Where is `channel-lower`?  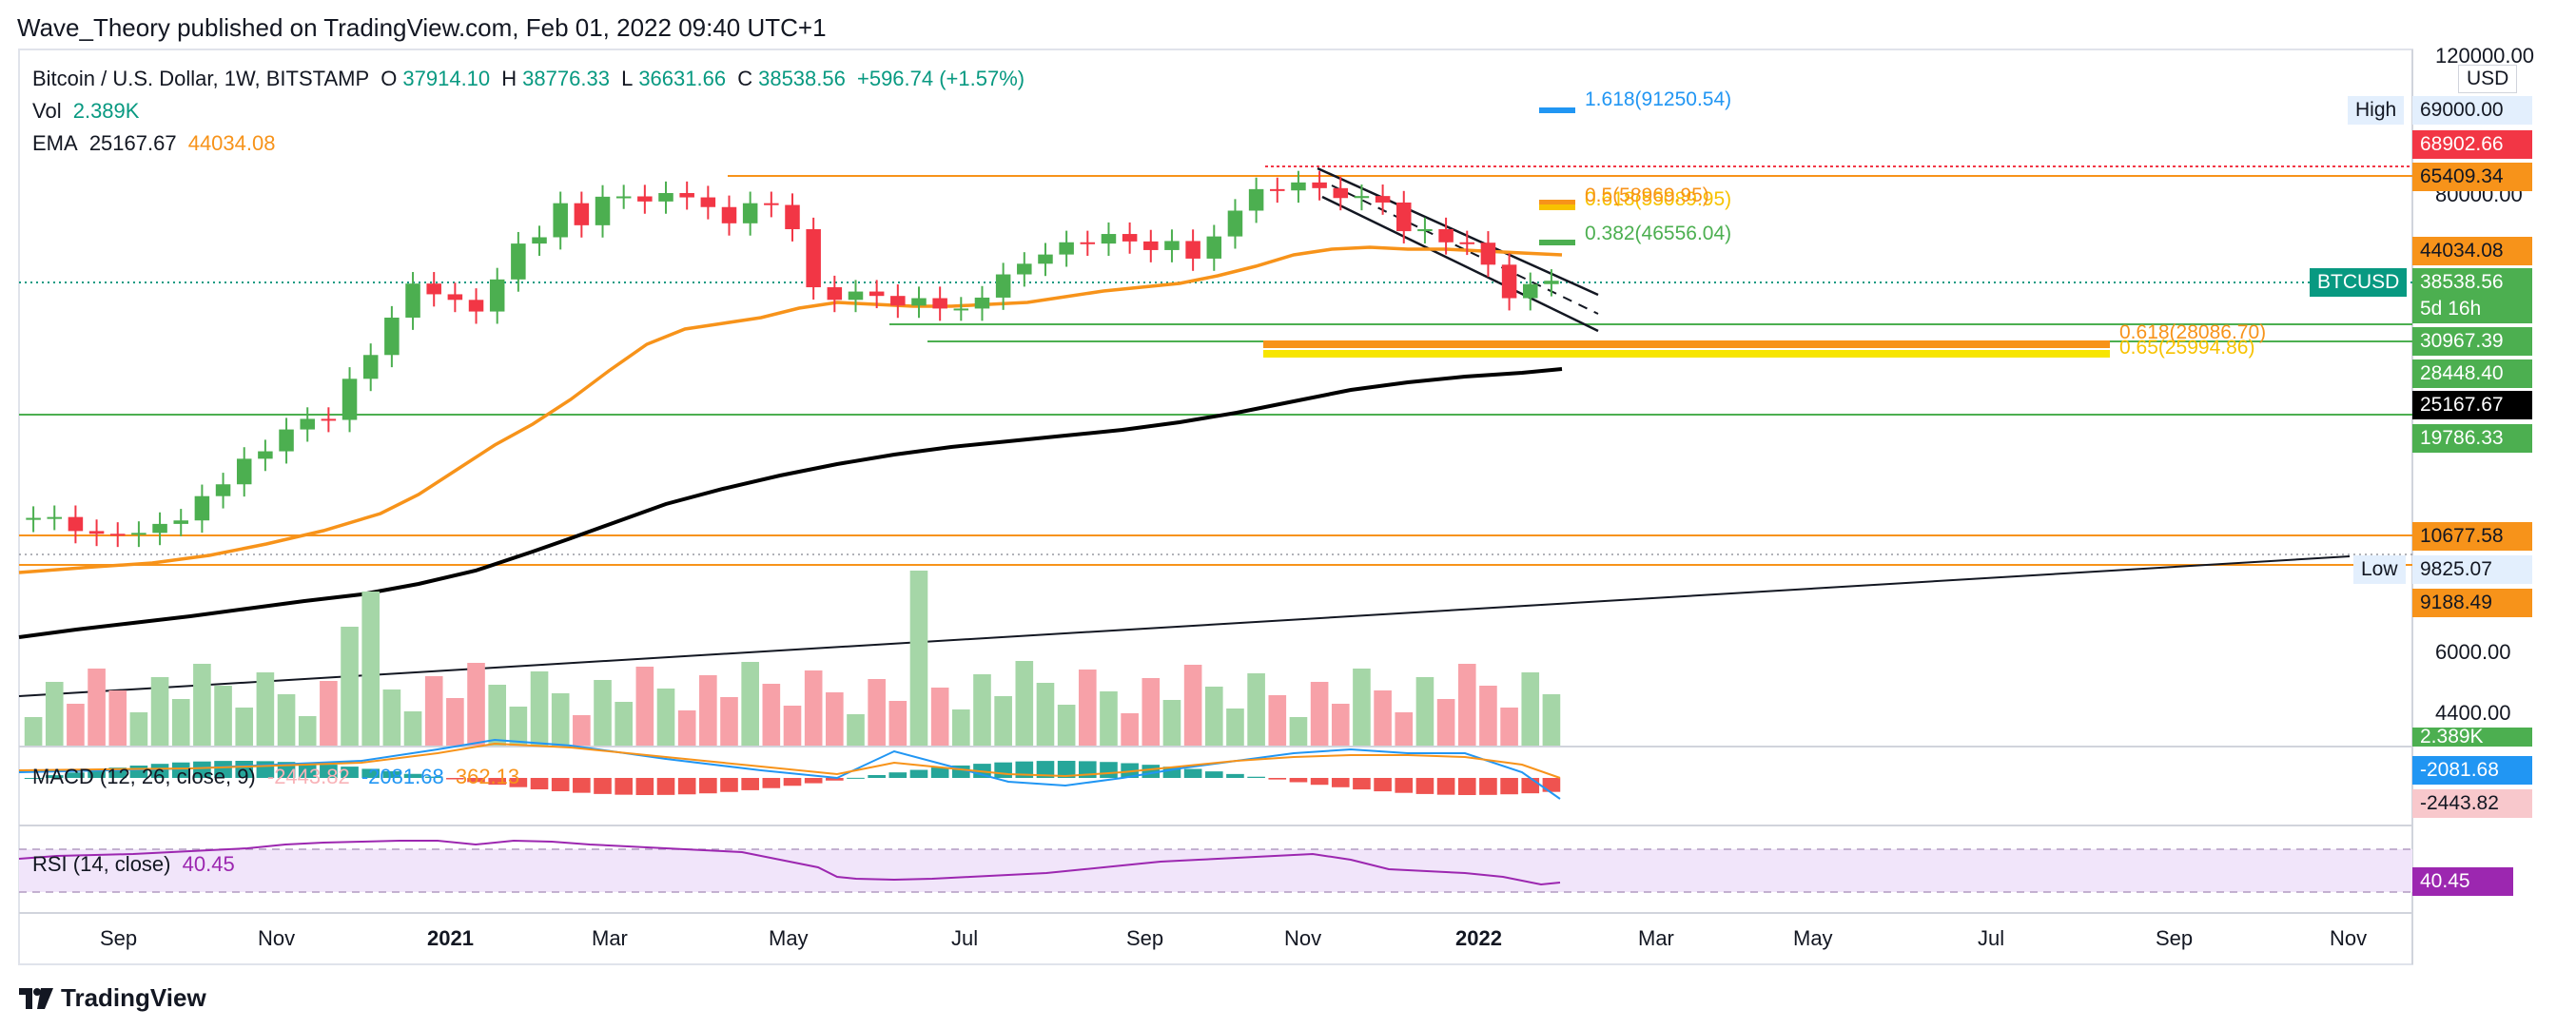
channel-lower is located at coordinates (1460, 264).